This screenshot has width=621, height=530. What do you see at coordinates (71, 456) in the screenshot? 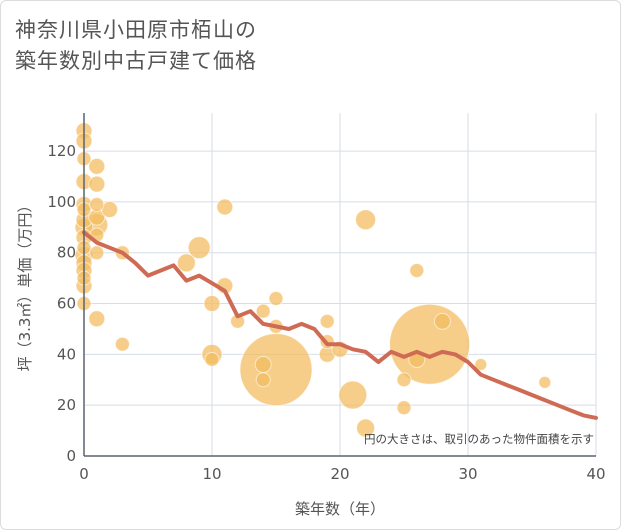
I see `y-tick-label: 0` at bounding box center [71, 456].